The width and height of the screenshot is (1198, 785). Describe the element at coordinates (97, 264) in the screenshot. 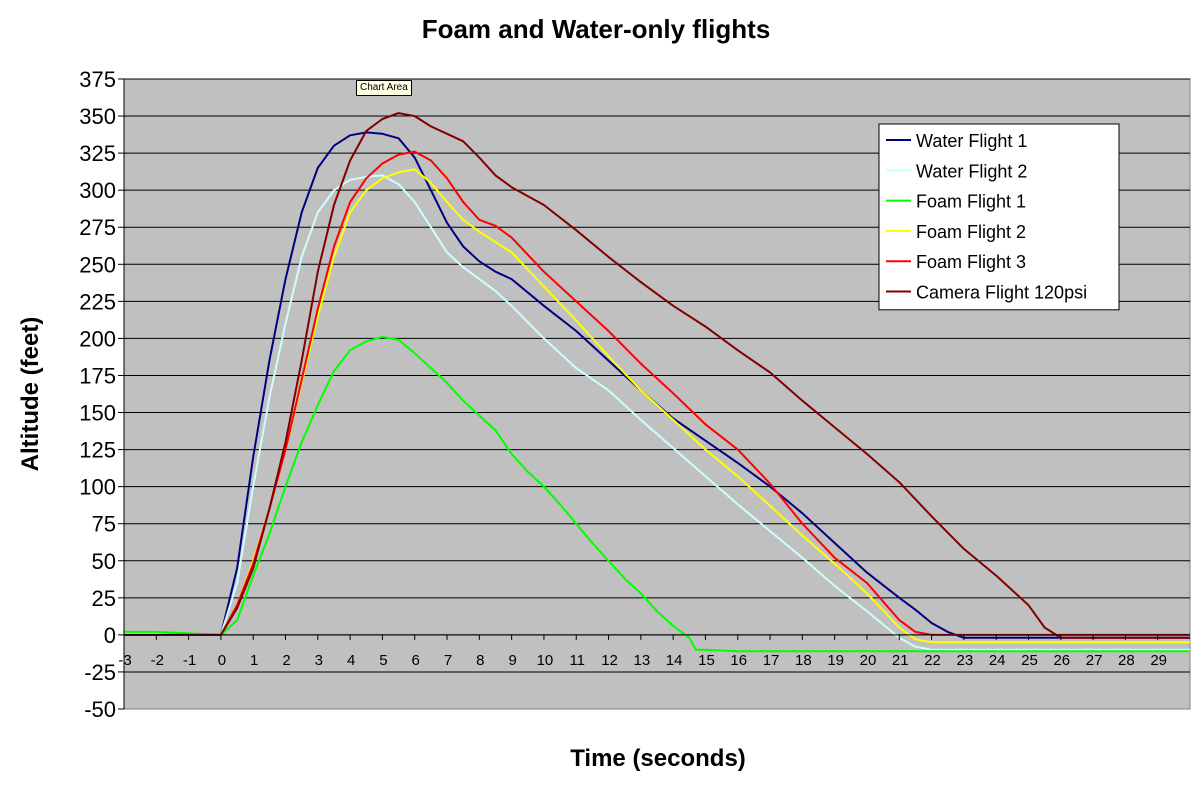

I see `y-tick-label: 250` at that location.